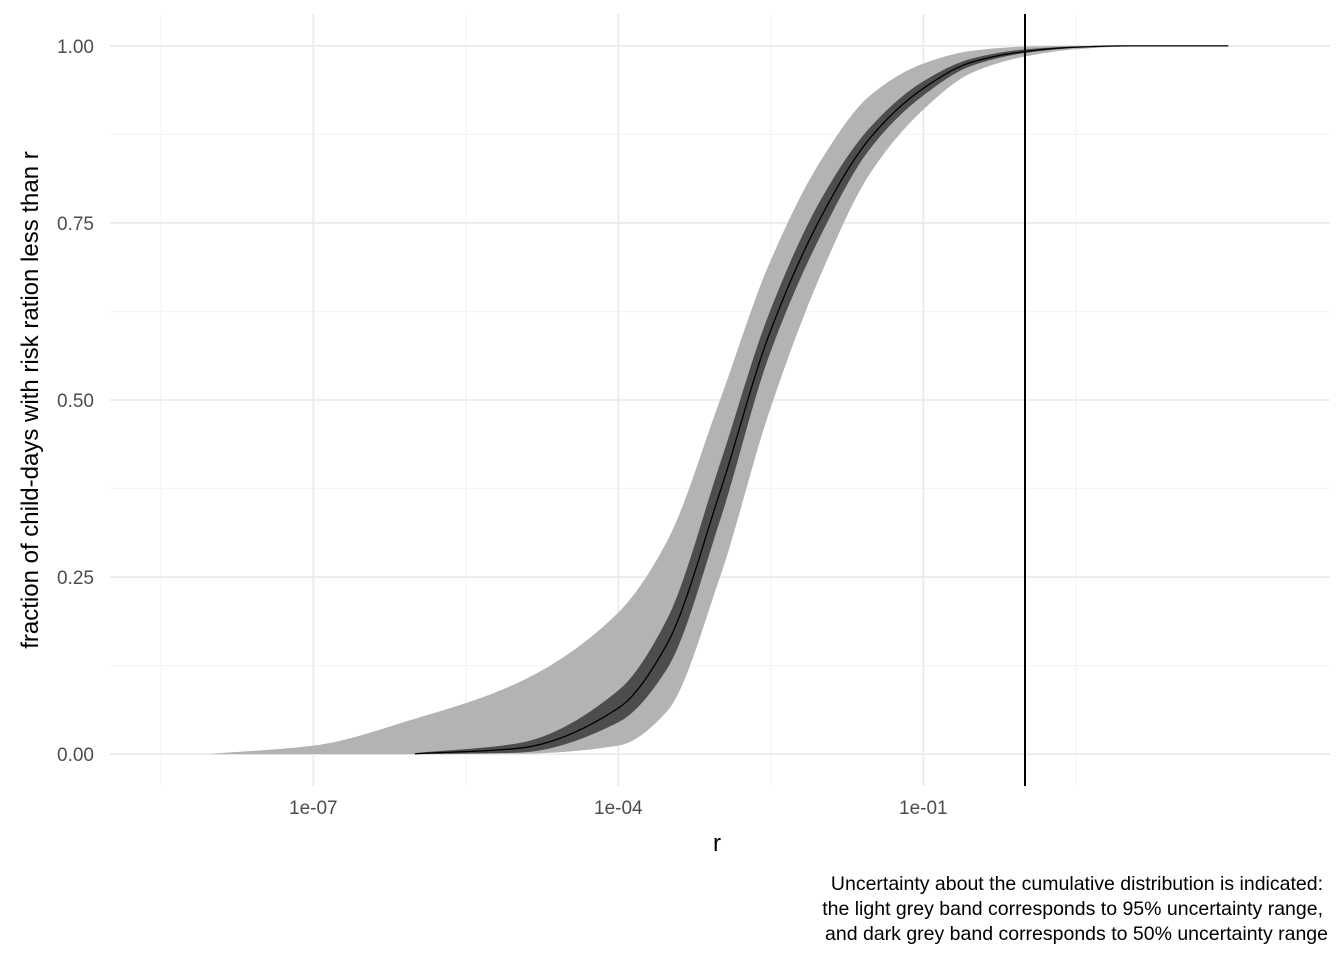  I want to click on x-tick-label: 1e-04, so click(618, 808).